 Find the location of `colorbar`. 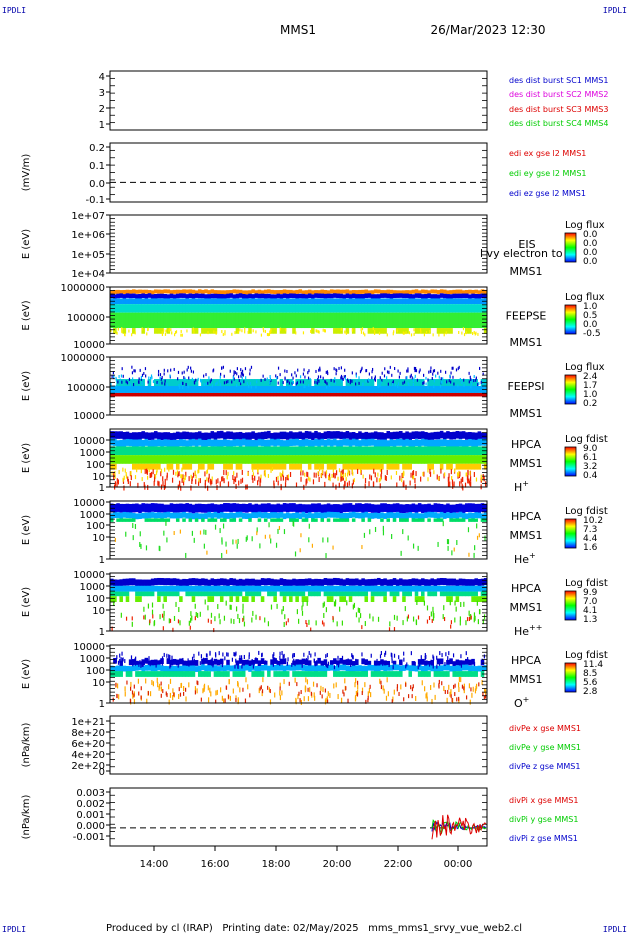

colorbar is located at coordinates (570, 461).